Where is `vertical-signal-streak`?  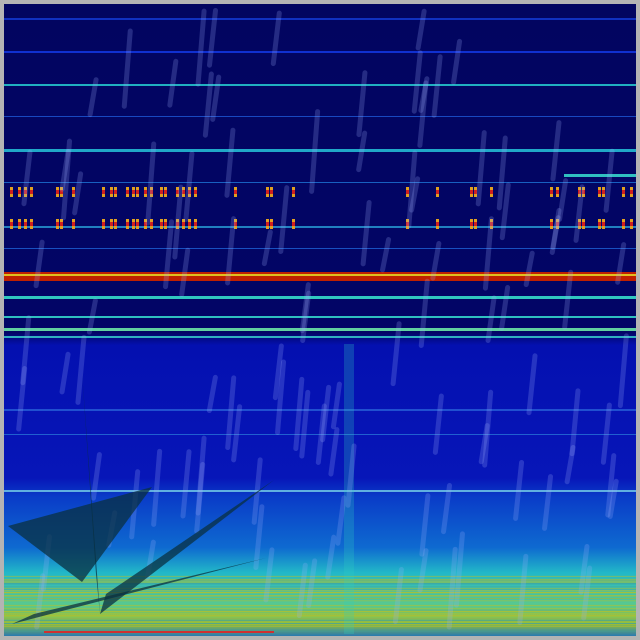
vertical-signal-streak is located at coordinates (349, 489).